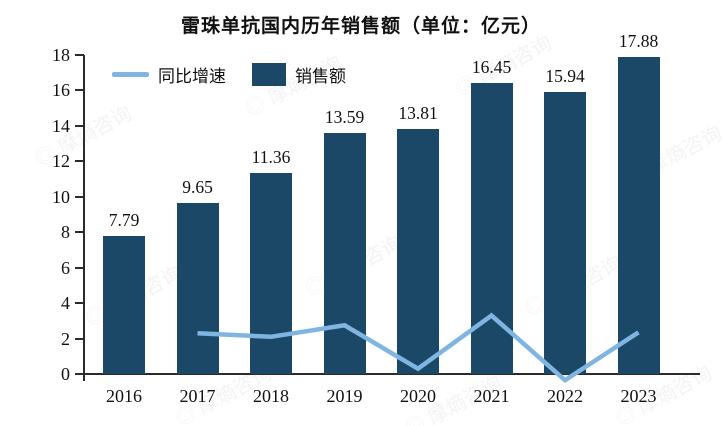  I want to click on sales-bar-2016, so click(124, 304).